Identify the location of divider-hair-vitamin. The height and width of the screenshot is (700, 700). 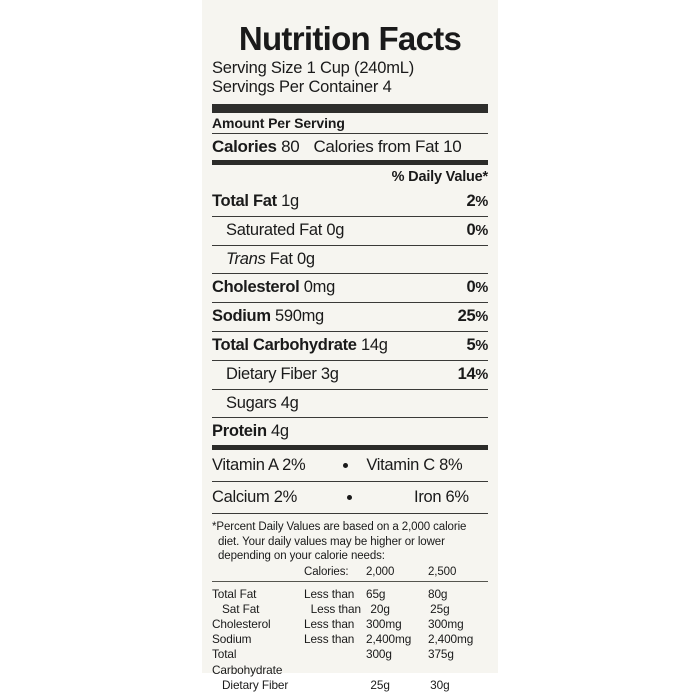
(350, 481).